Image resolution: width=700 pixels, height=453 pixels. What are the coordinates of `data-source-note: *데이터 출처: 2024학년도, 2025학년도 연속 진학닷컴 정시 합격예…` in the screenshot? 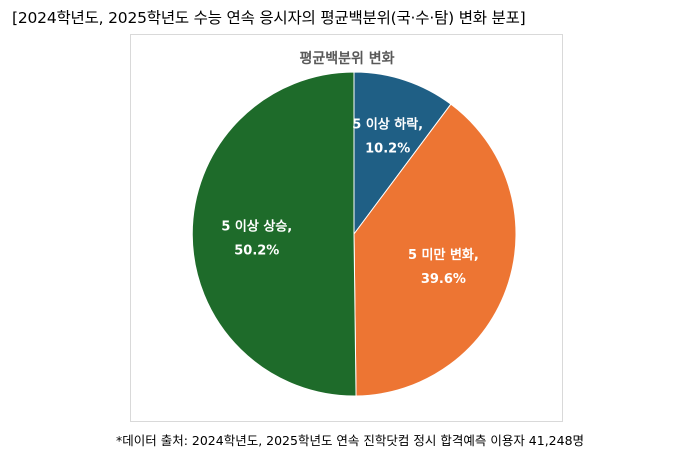 It's located at (350, 440).